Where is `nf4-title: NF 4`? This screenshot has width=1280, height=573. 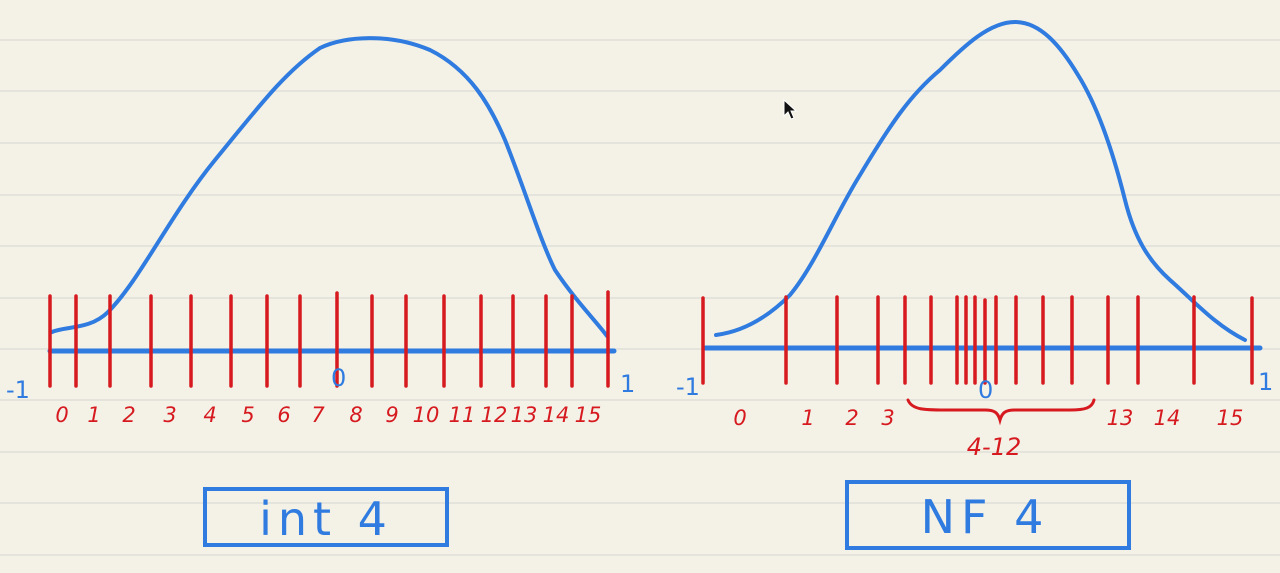
nf4-title: NF 4 is located at coordinates (985, 517).